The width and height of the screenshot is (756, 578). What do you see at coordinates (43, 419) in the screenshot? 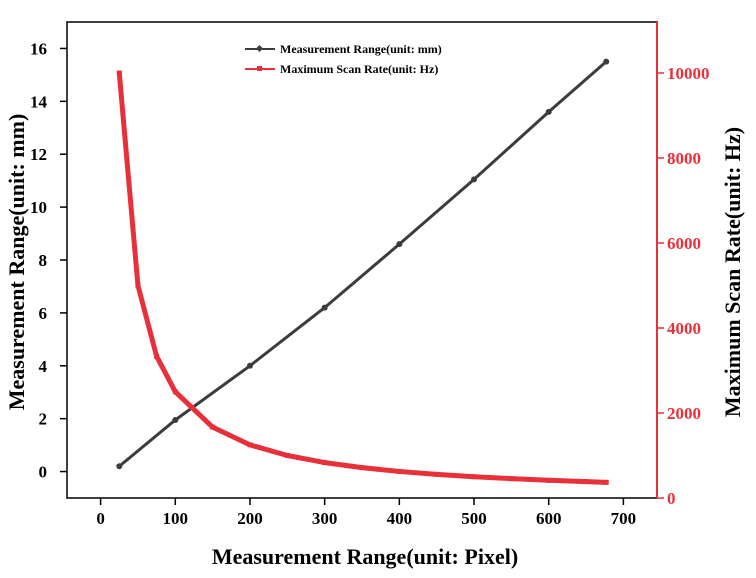
I see `left-y-tick-label: 2` at bounding box center [43, 419].